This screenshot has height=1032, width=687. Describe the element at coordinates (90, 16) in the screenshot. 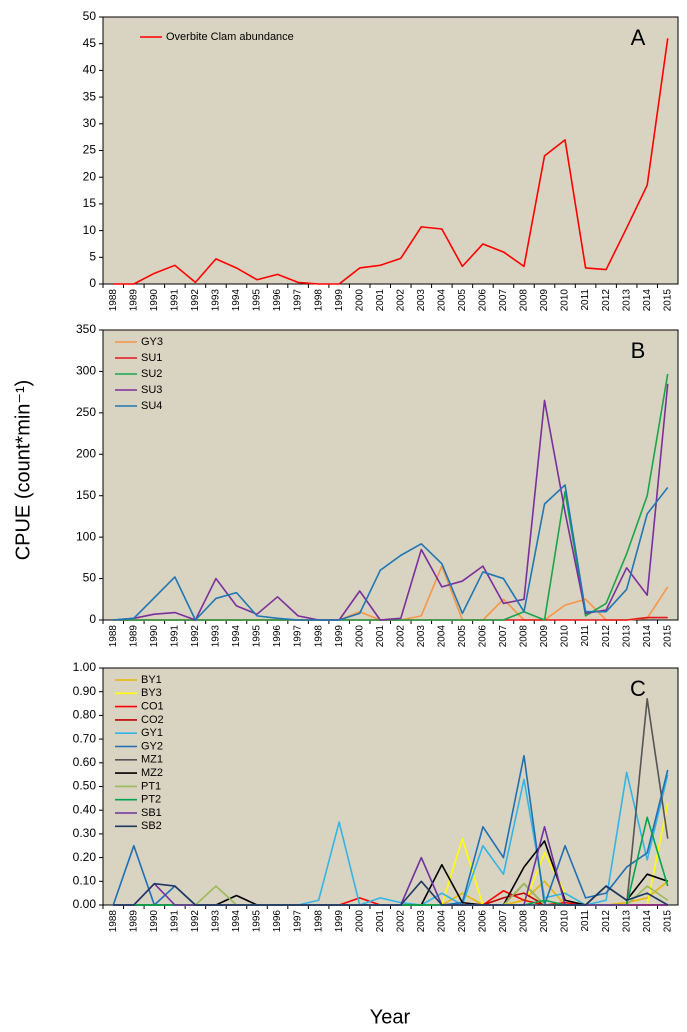

I see `y-tick-label: 50` at that location.